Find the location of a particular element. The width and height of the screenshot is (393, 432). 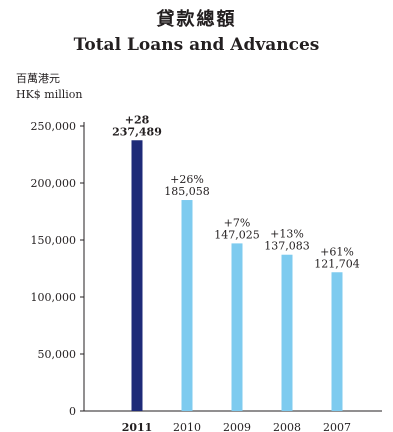

value-label-2009: 147,025 is located at coordinates (237, 234).